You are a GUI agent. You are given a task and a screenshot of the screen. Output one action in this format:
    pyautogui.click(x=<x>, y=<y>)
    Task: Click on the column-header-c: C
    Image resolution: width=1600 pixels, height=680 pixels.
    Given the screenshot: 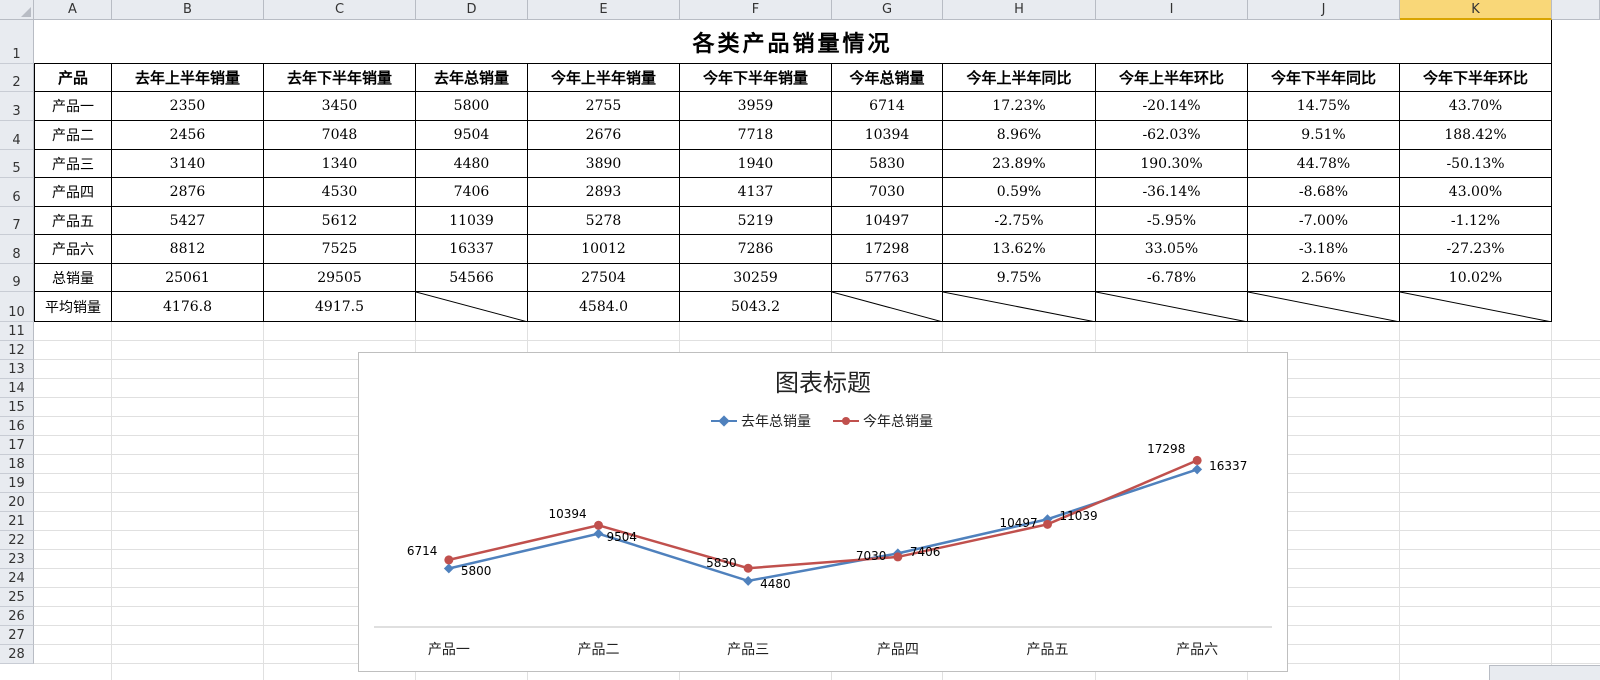 What is the action you would take?
    pyautogui.click(x=340, y=10)
    